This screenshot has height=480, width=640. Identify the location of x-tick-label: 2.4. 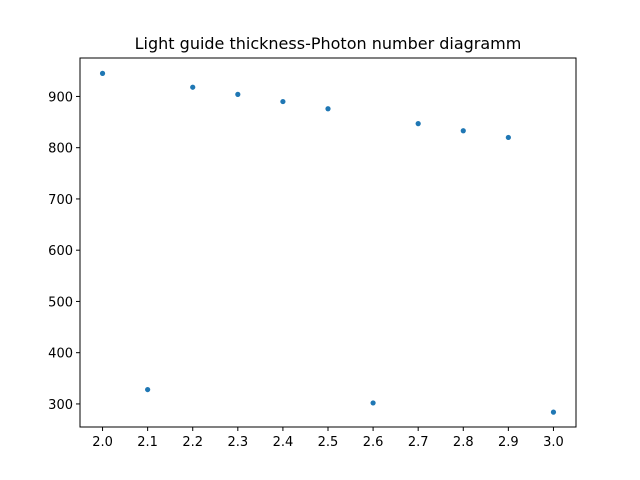
(283, 442).